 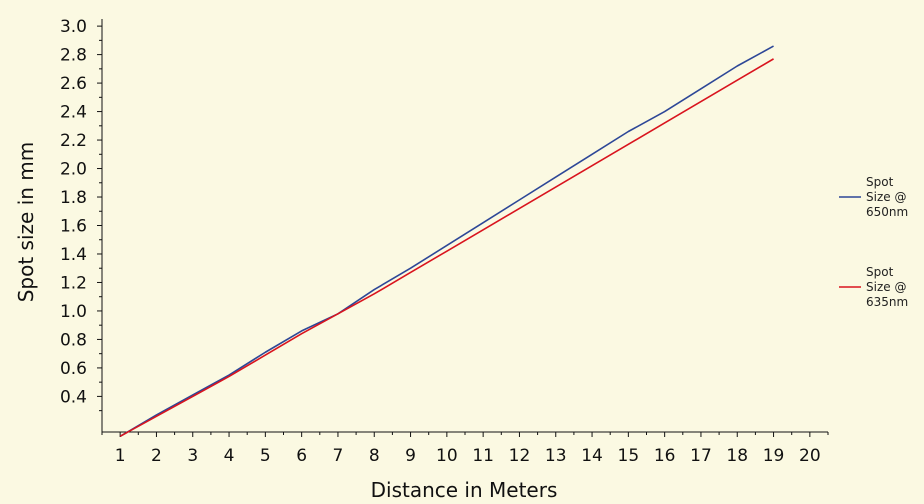 What do you see at coordinates (26, 222) in the screenshot?
I see `y-axis-label: Spot size in mm` at bounding box center [26, 222].